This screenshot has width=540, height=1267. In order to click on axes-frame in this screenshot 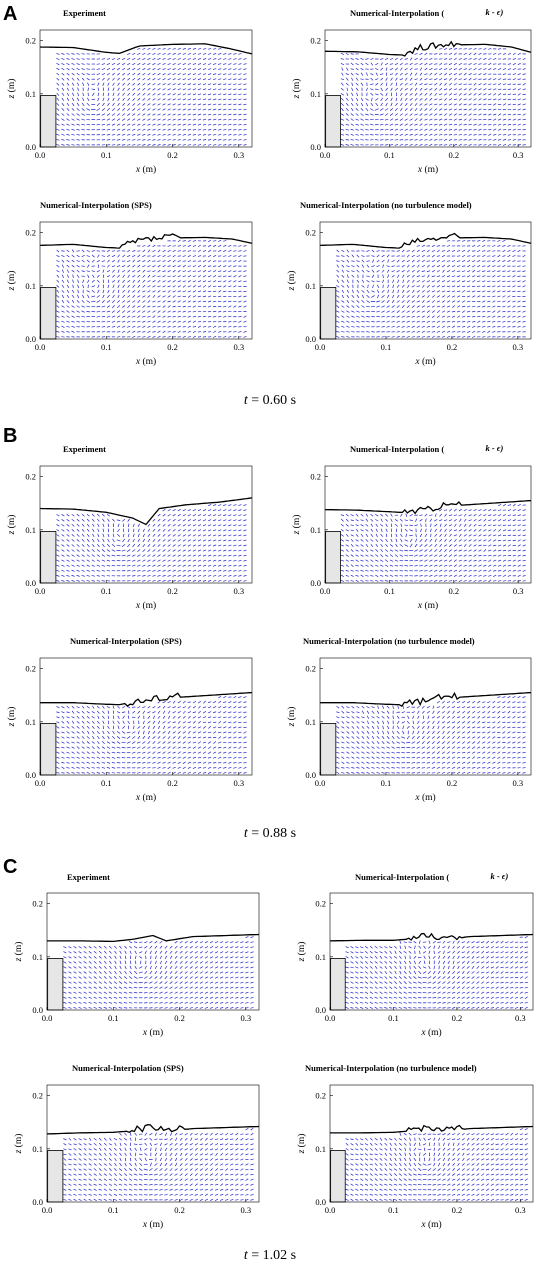, I will do `click(146, 716)`.